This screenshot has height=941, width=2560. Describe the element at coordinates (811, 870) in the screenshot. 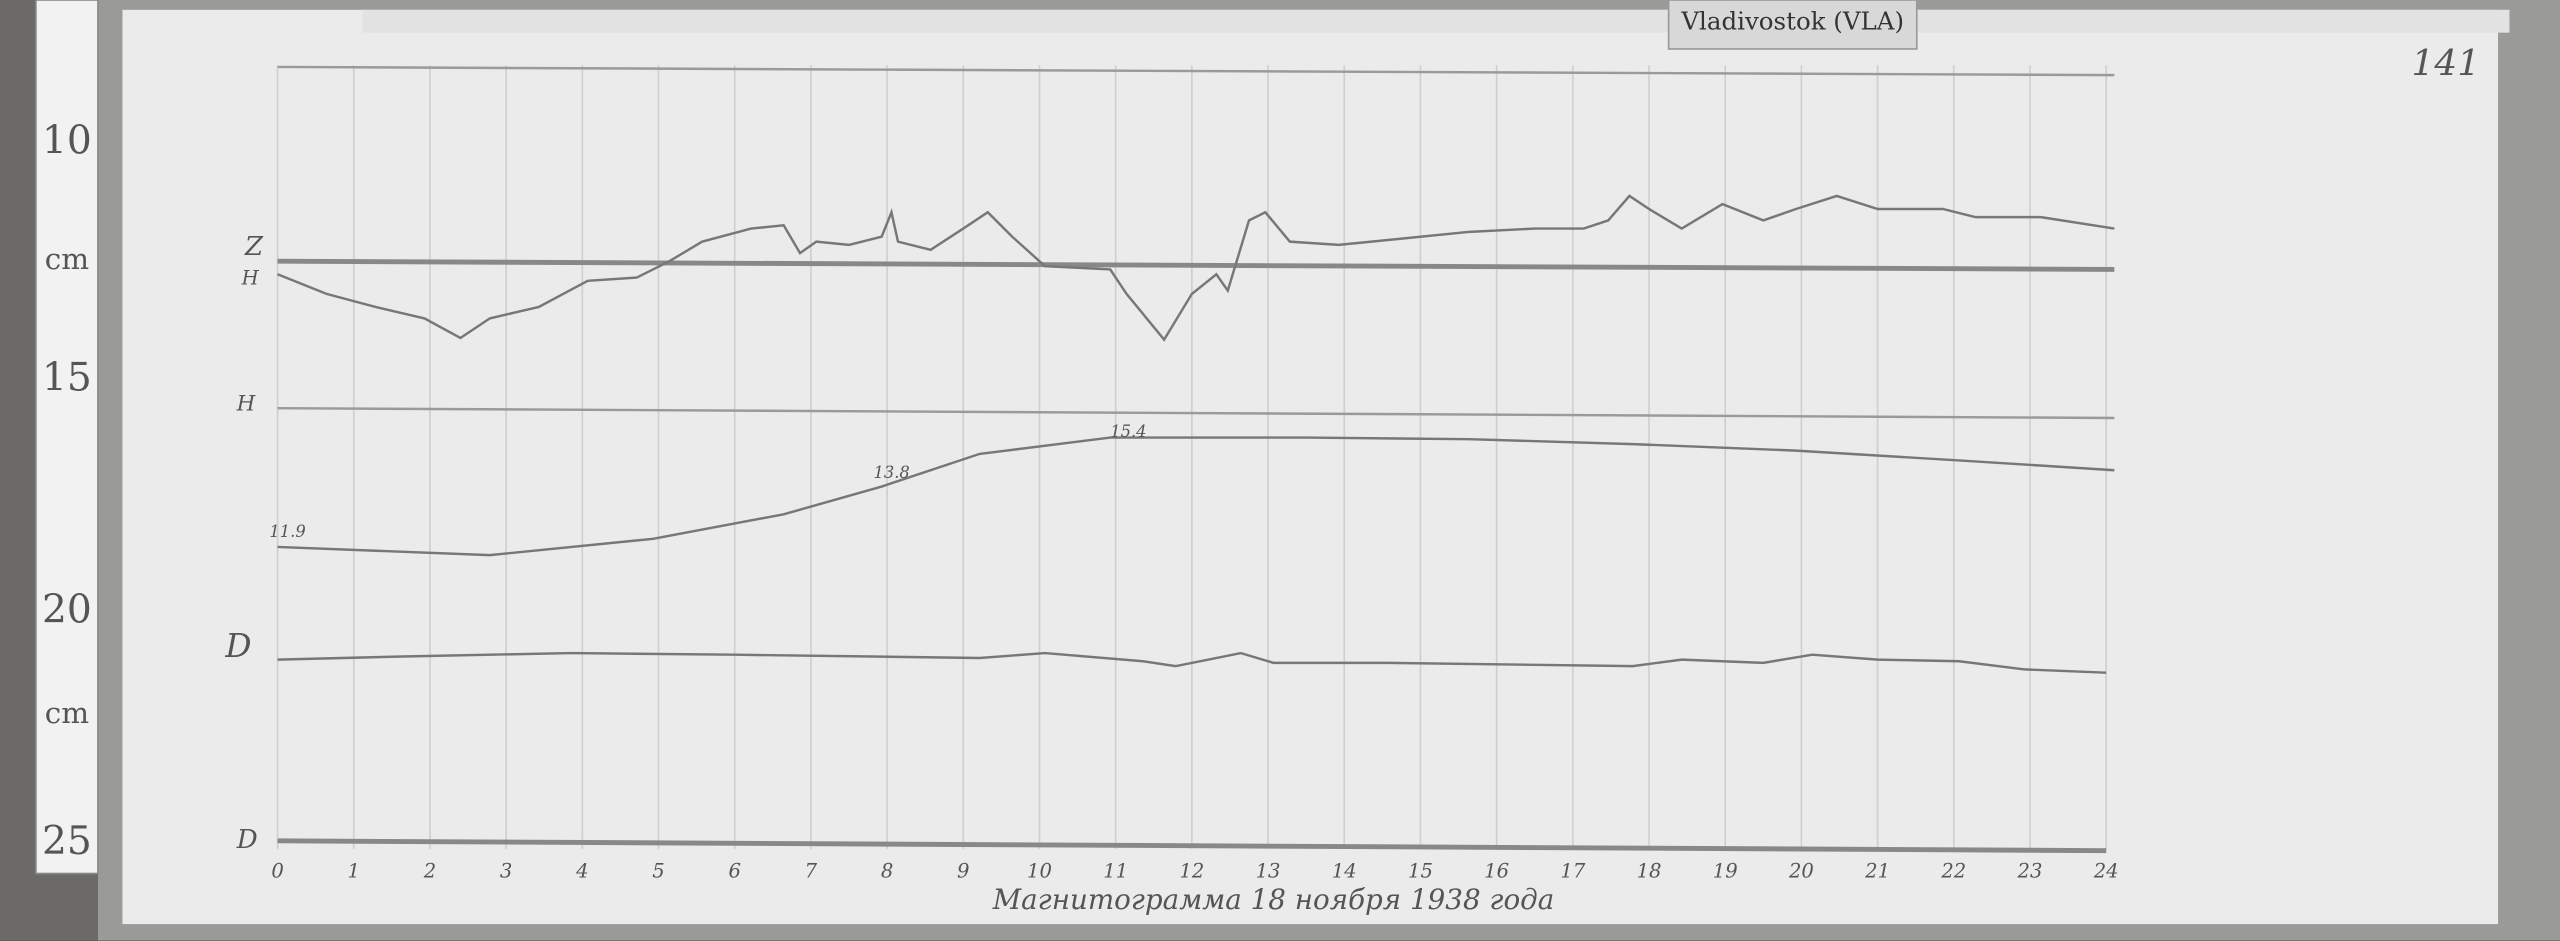

I see `hour-label: 7` at that location.